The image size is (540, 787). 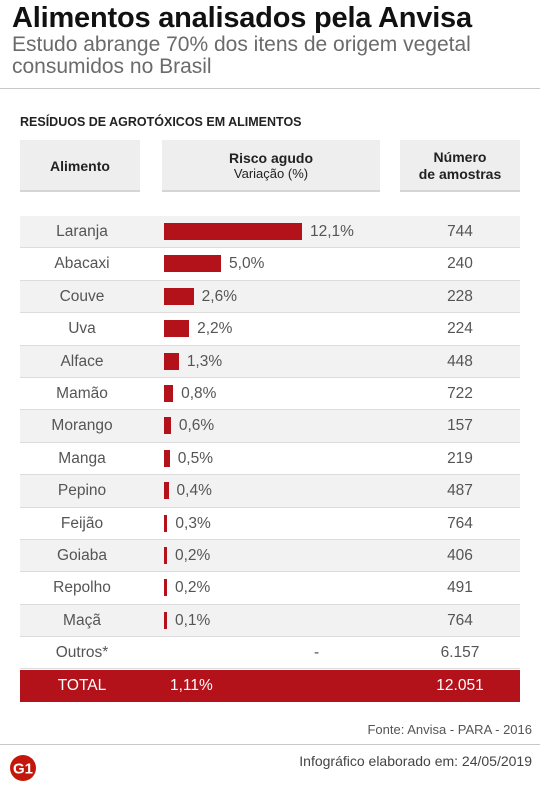 I want to click on table-row: Goiaba 0,2% 406, so click(x=270, y=556).